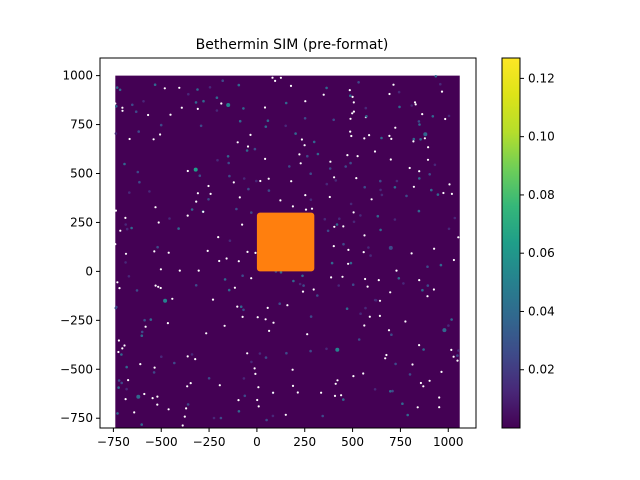  I want to click on colorbar-bar, so click(511, 243).